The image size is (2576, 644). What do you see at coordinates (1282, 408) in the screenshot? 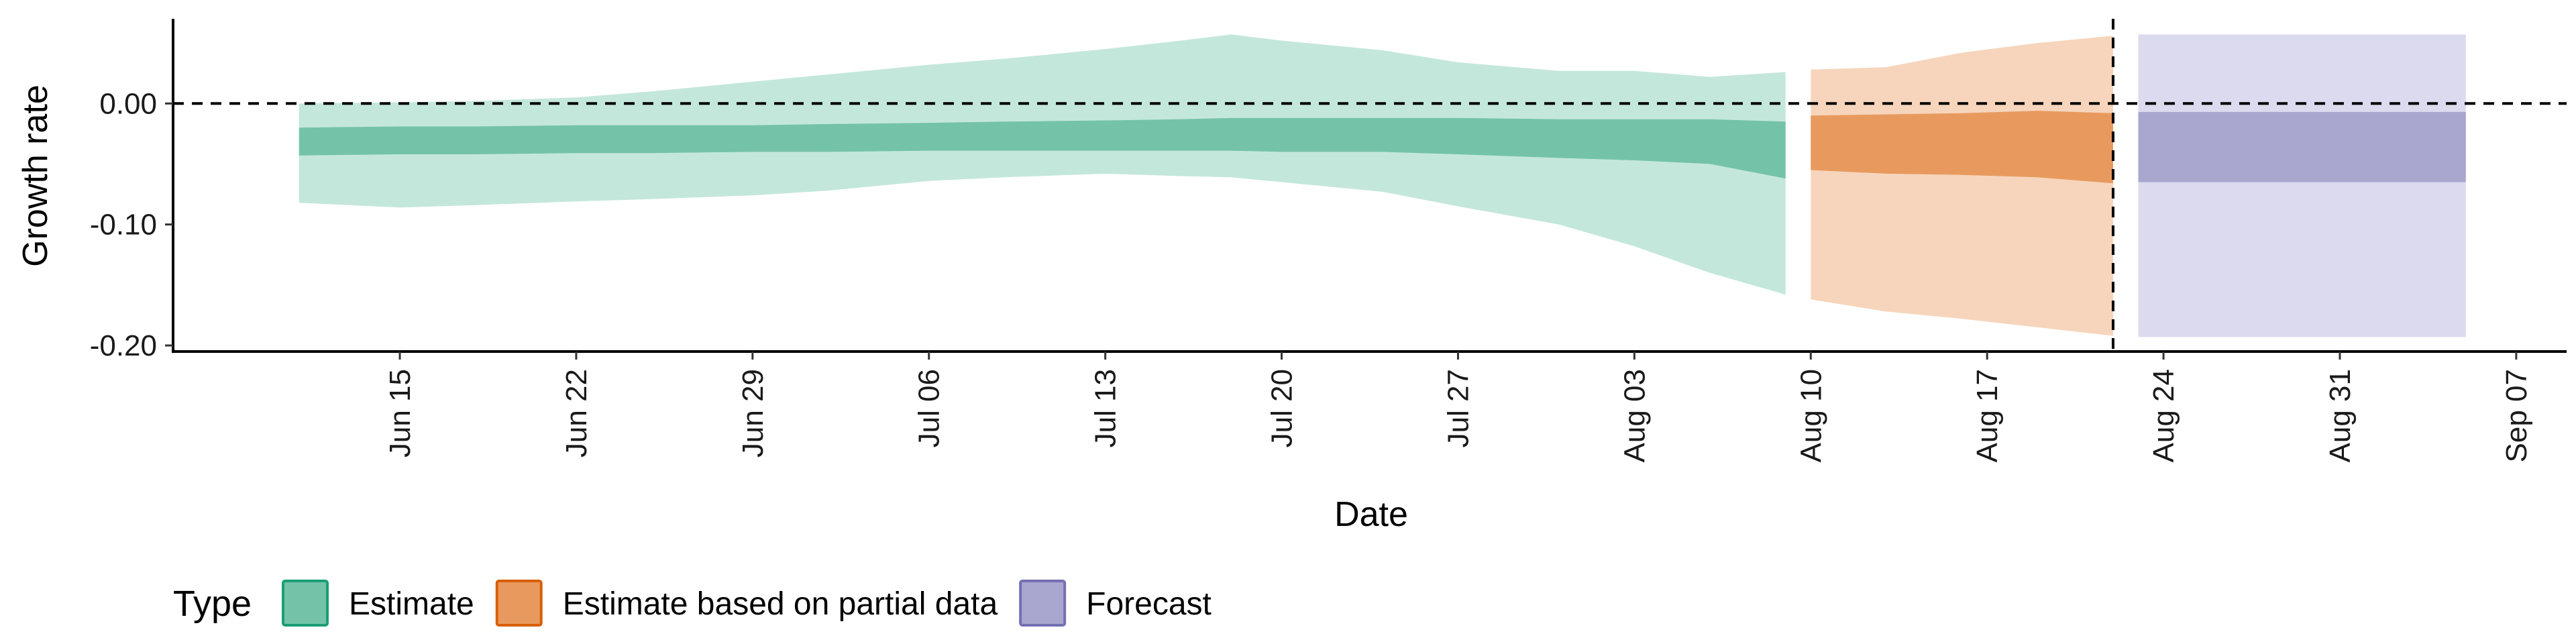
I see `x-tick-label: Jul 20` at bounding box center [1282, 408].